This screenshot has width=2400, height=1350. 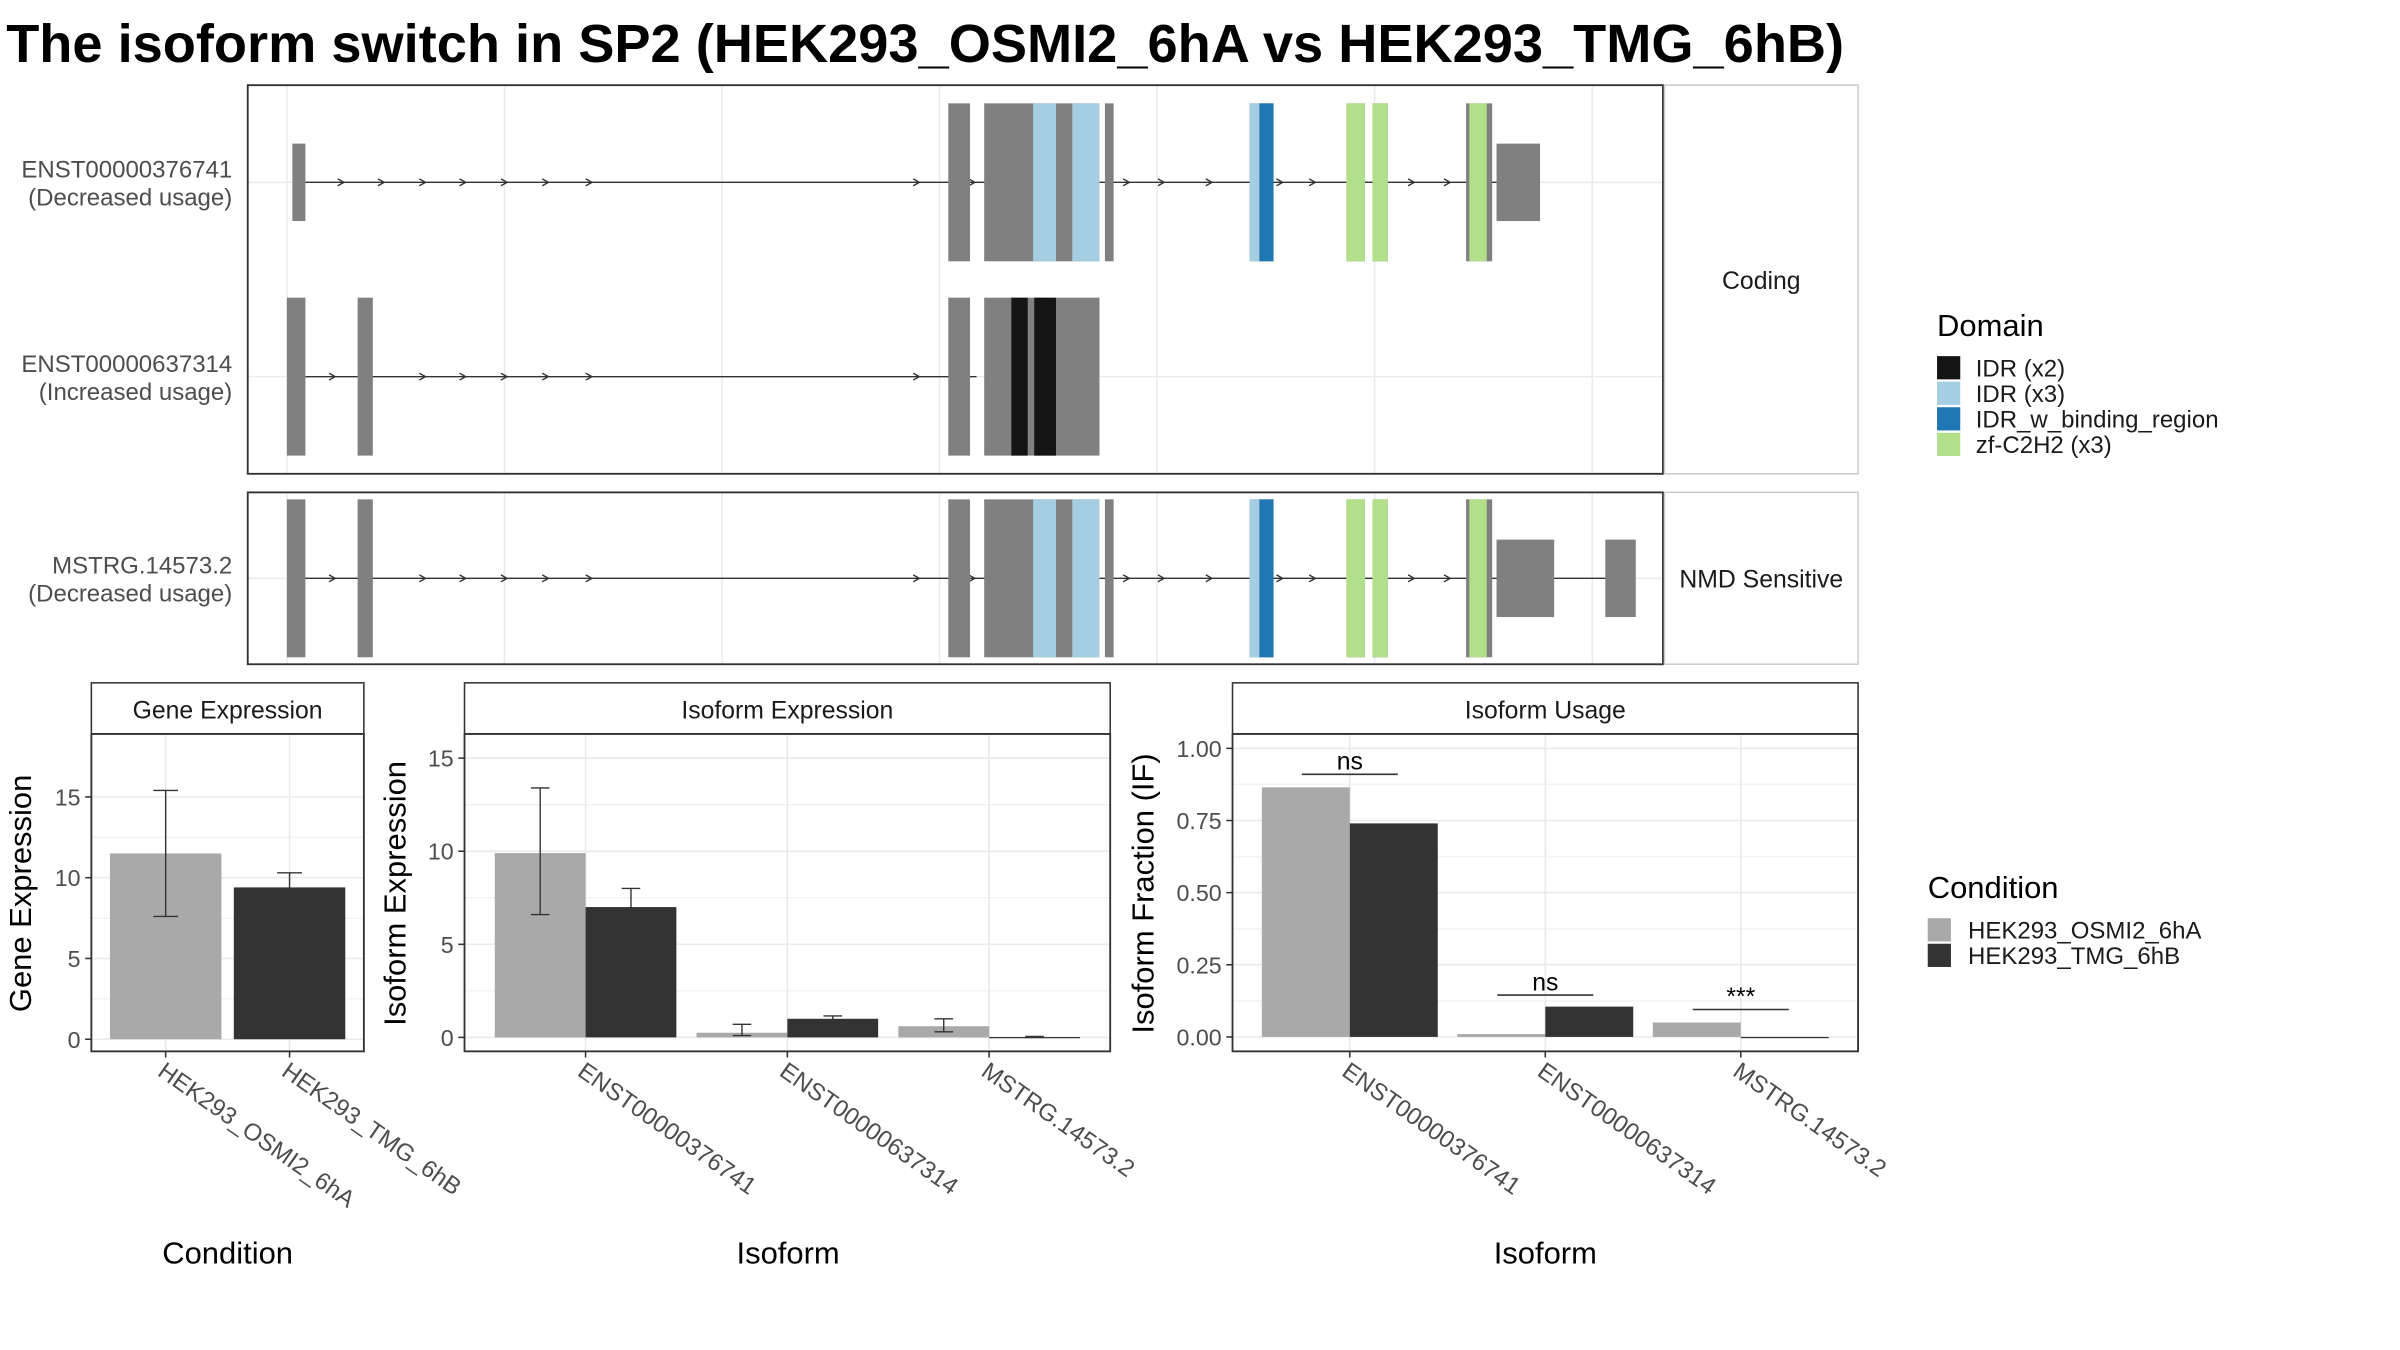 I want to click on significance-label: ***, so click(x=1740, y=997).